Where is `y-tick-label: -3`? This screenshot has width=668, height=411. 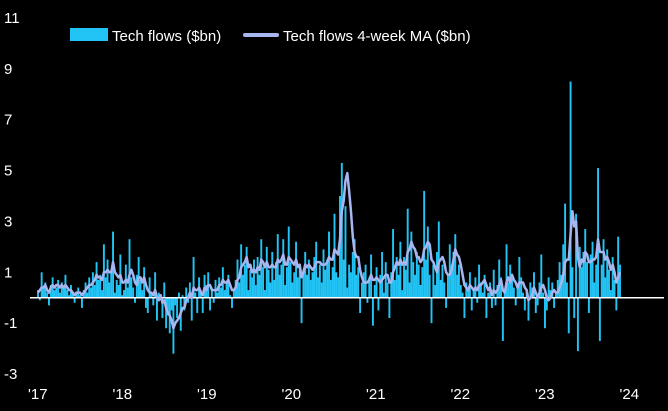 y-tick-label: -3 is located at coordinates (10, 374).